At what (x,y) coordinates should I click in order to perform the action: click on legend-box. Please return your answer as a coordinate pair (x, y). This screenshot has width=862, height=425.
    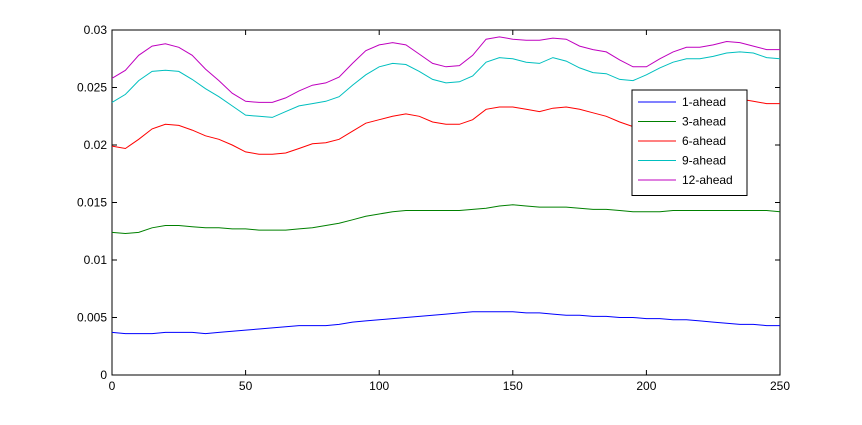
    Looking at the image, I should click on (689, 142).